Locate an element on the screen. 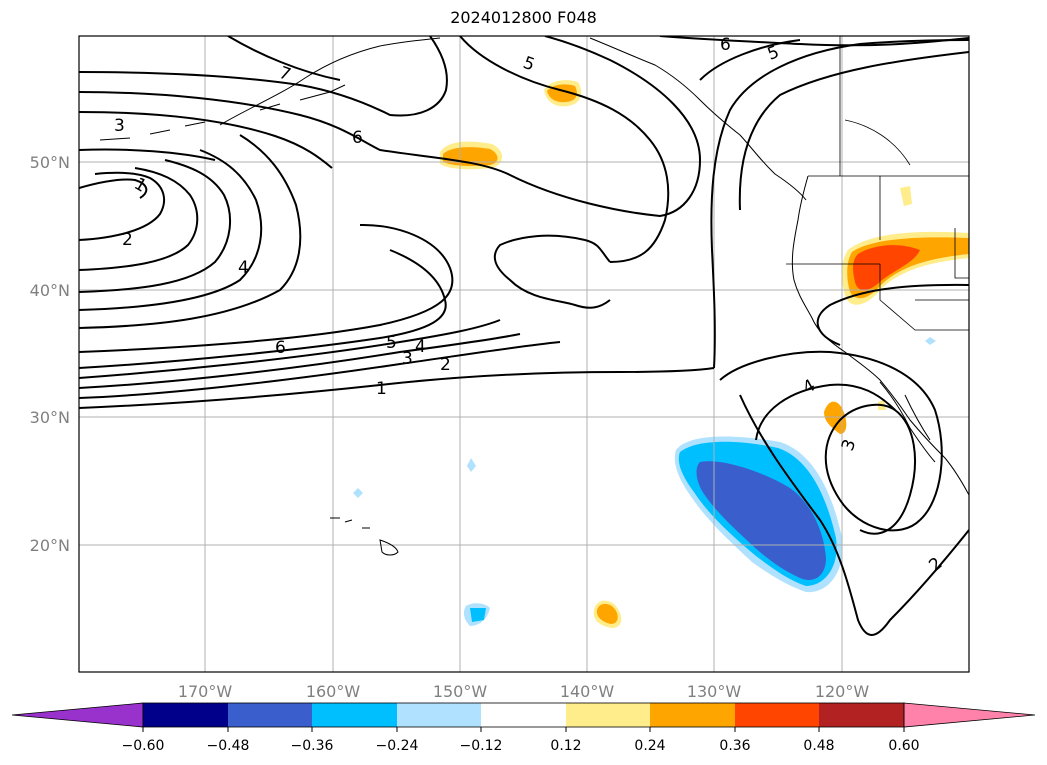  colorbar-tick-label: 0.24 is located at coordinates (649, 746).